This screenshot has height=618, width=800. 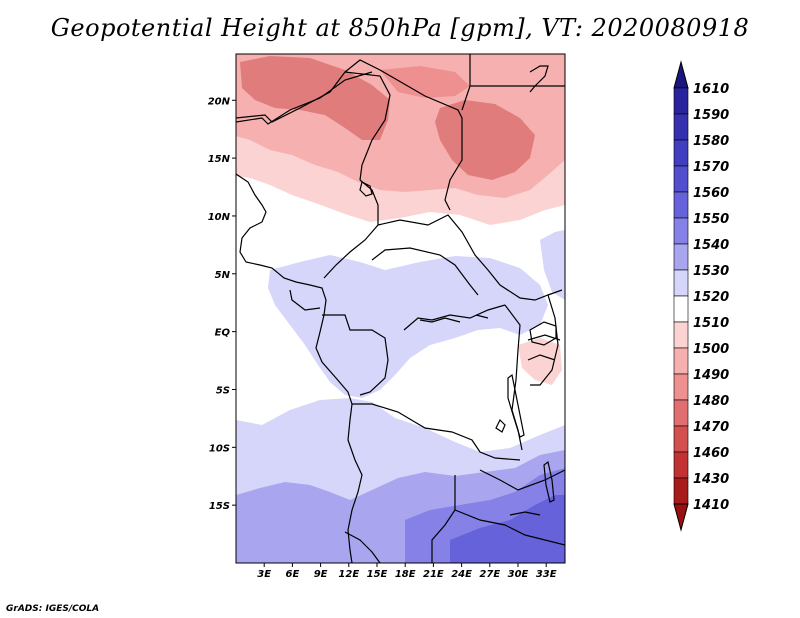 What do you see at coordinates (219, 101) in the screenshot?
I see `lat-tick-label: 20N` at bounding box center [219, 101].